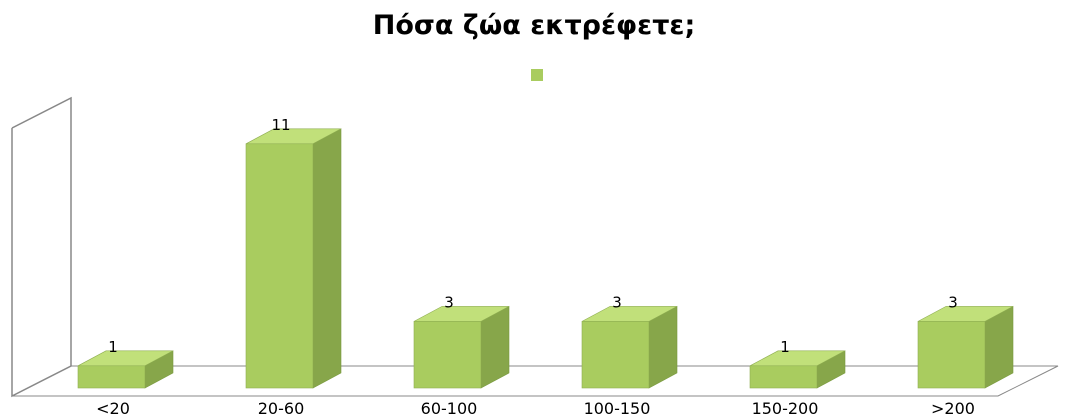 This screenshot has height=417, width=1068. Describe the element at coordinates (327, 258) in the screenshot. I see `bar-side` at that location.